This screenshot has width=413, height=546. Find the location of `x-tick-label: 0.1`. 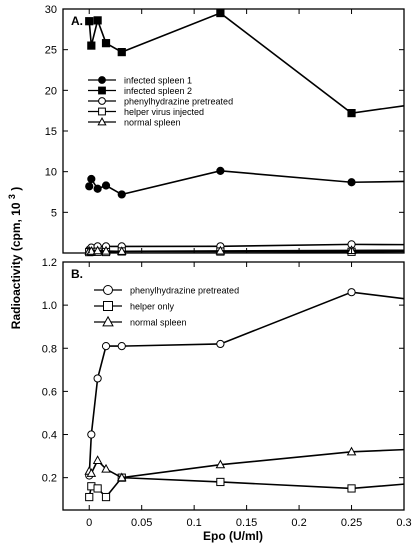

x-tick-label: 0.1 is located at coordinates (194, 523).